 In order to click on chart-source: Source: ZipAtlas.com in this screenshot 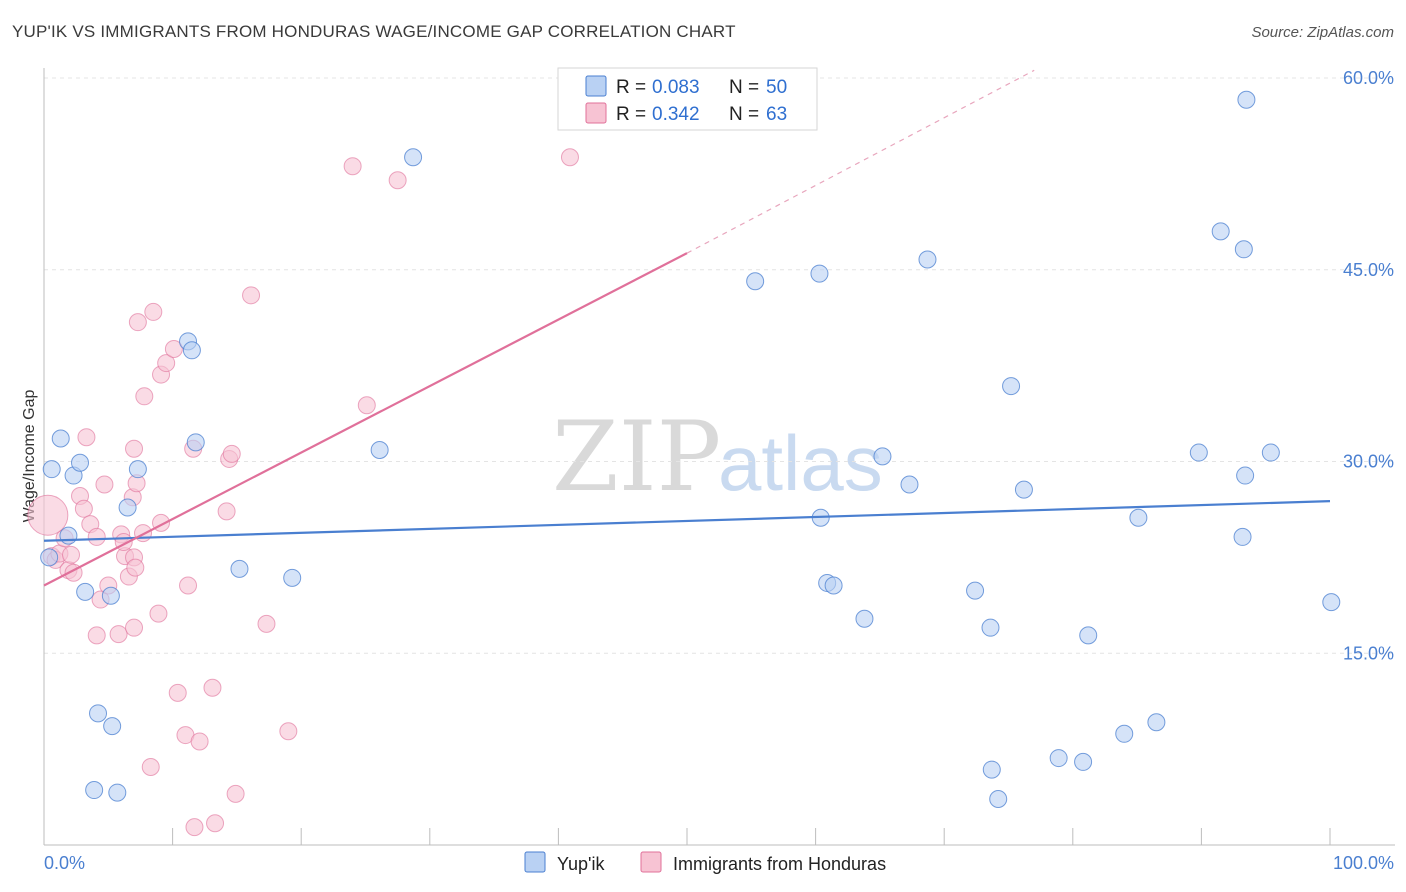, I will do `click(1322, 32)`.